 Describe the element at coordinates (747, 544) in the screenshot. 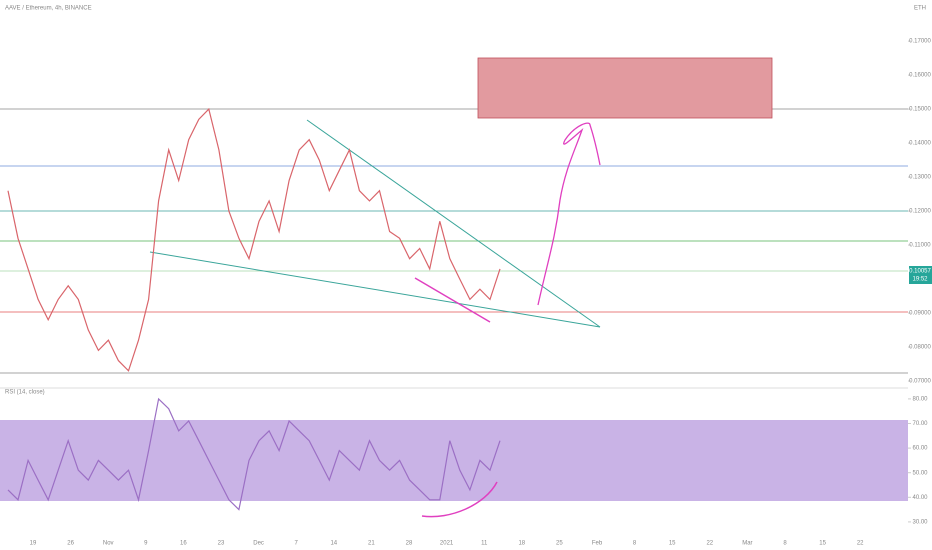

I see `x-tick-label: Mar` at that location.